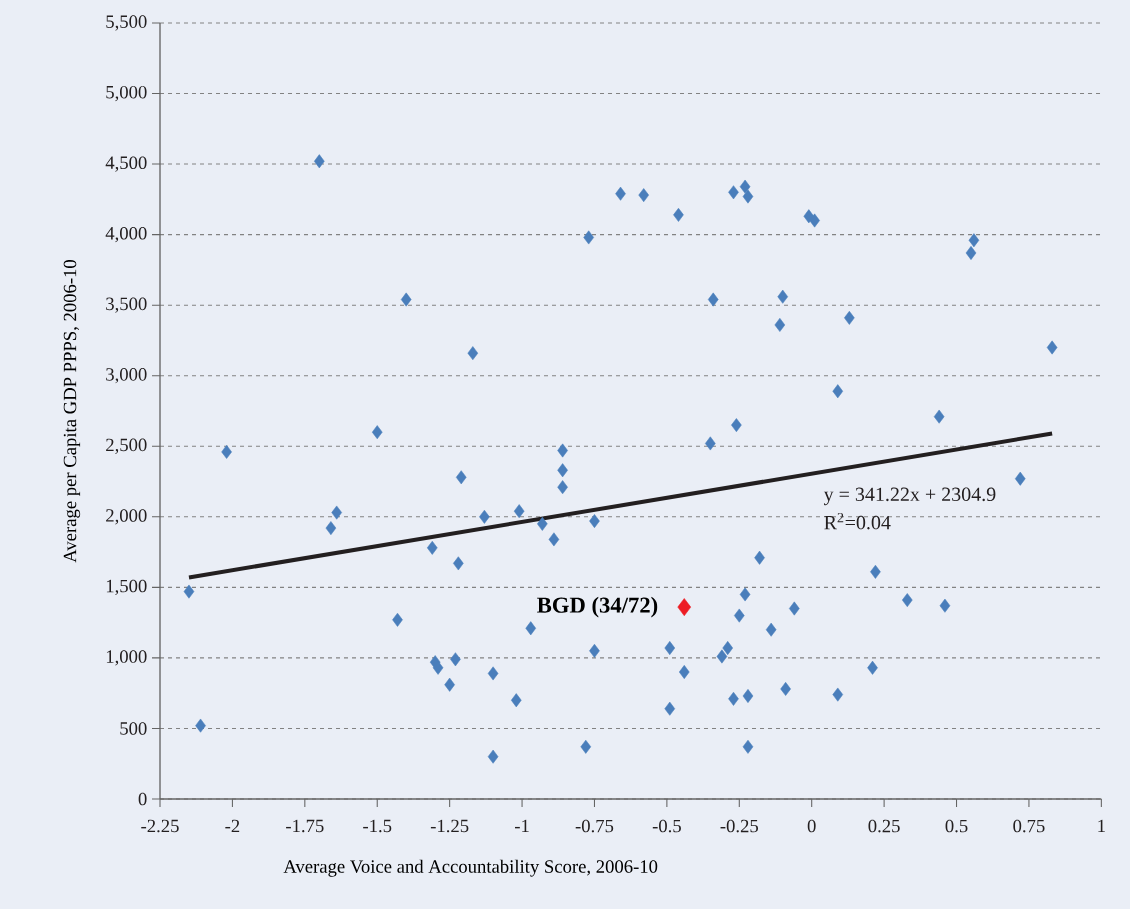 Image resolution: width=1130 pixels, height=909 pixels. Describe the element at coordinates (126, 376) in the screenshot. I see `y-tick-label: 3,000` at that location.